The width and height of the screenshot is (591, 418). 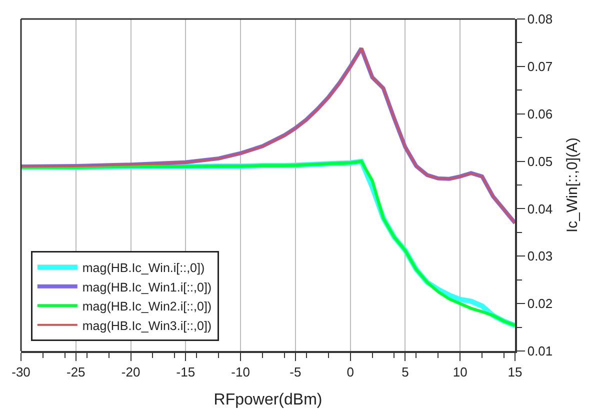 What do you see at coordinates (268, 400) in the screenshot?
I see `x-axis-title: RFpower(dBm)` at bounding box center [268, 400].